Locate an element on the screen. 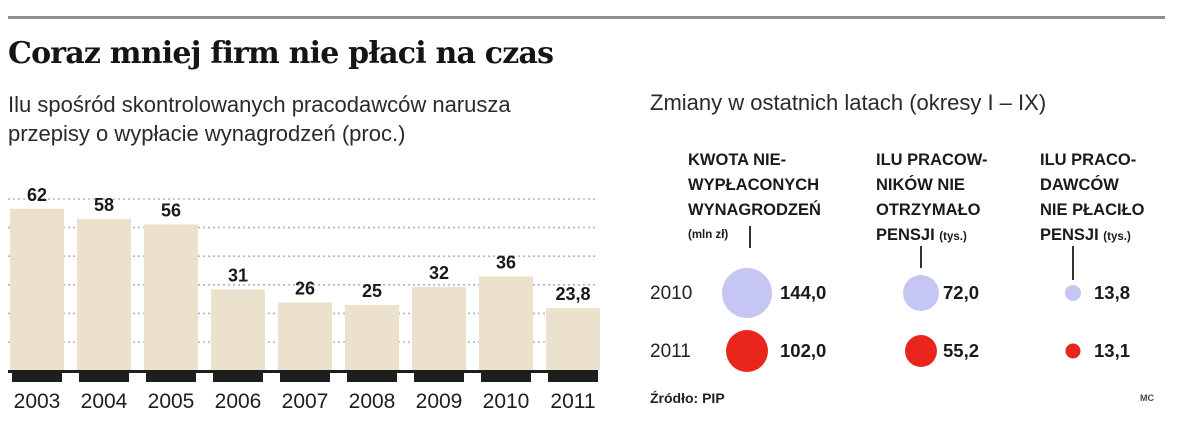  bar-value-label: 25 is located at coordinates (372, 291).